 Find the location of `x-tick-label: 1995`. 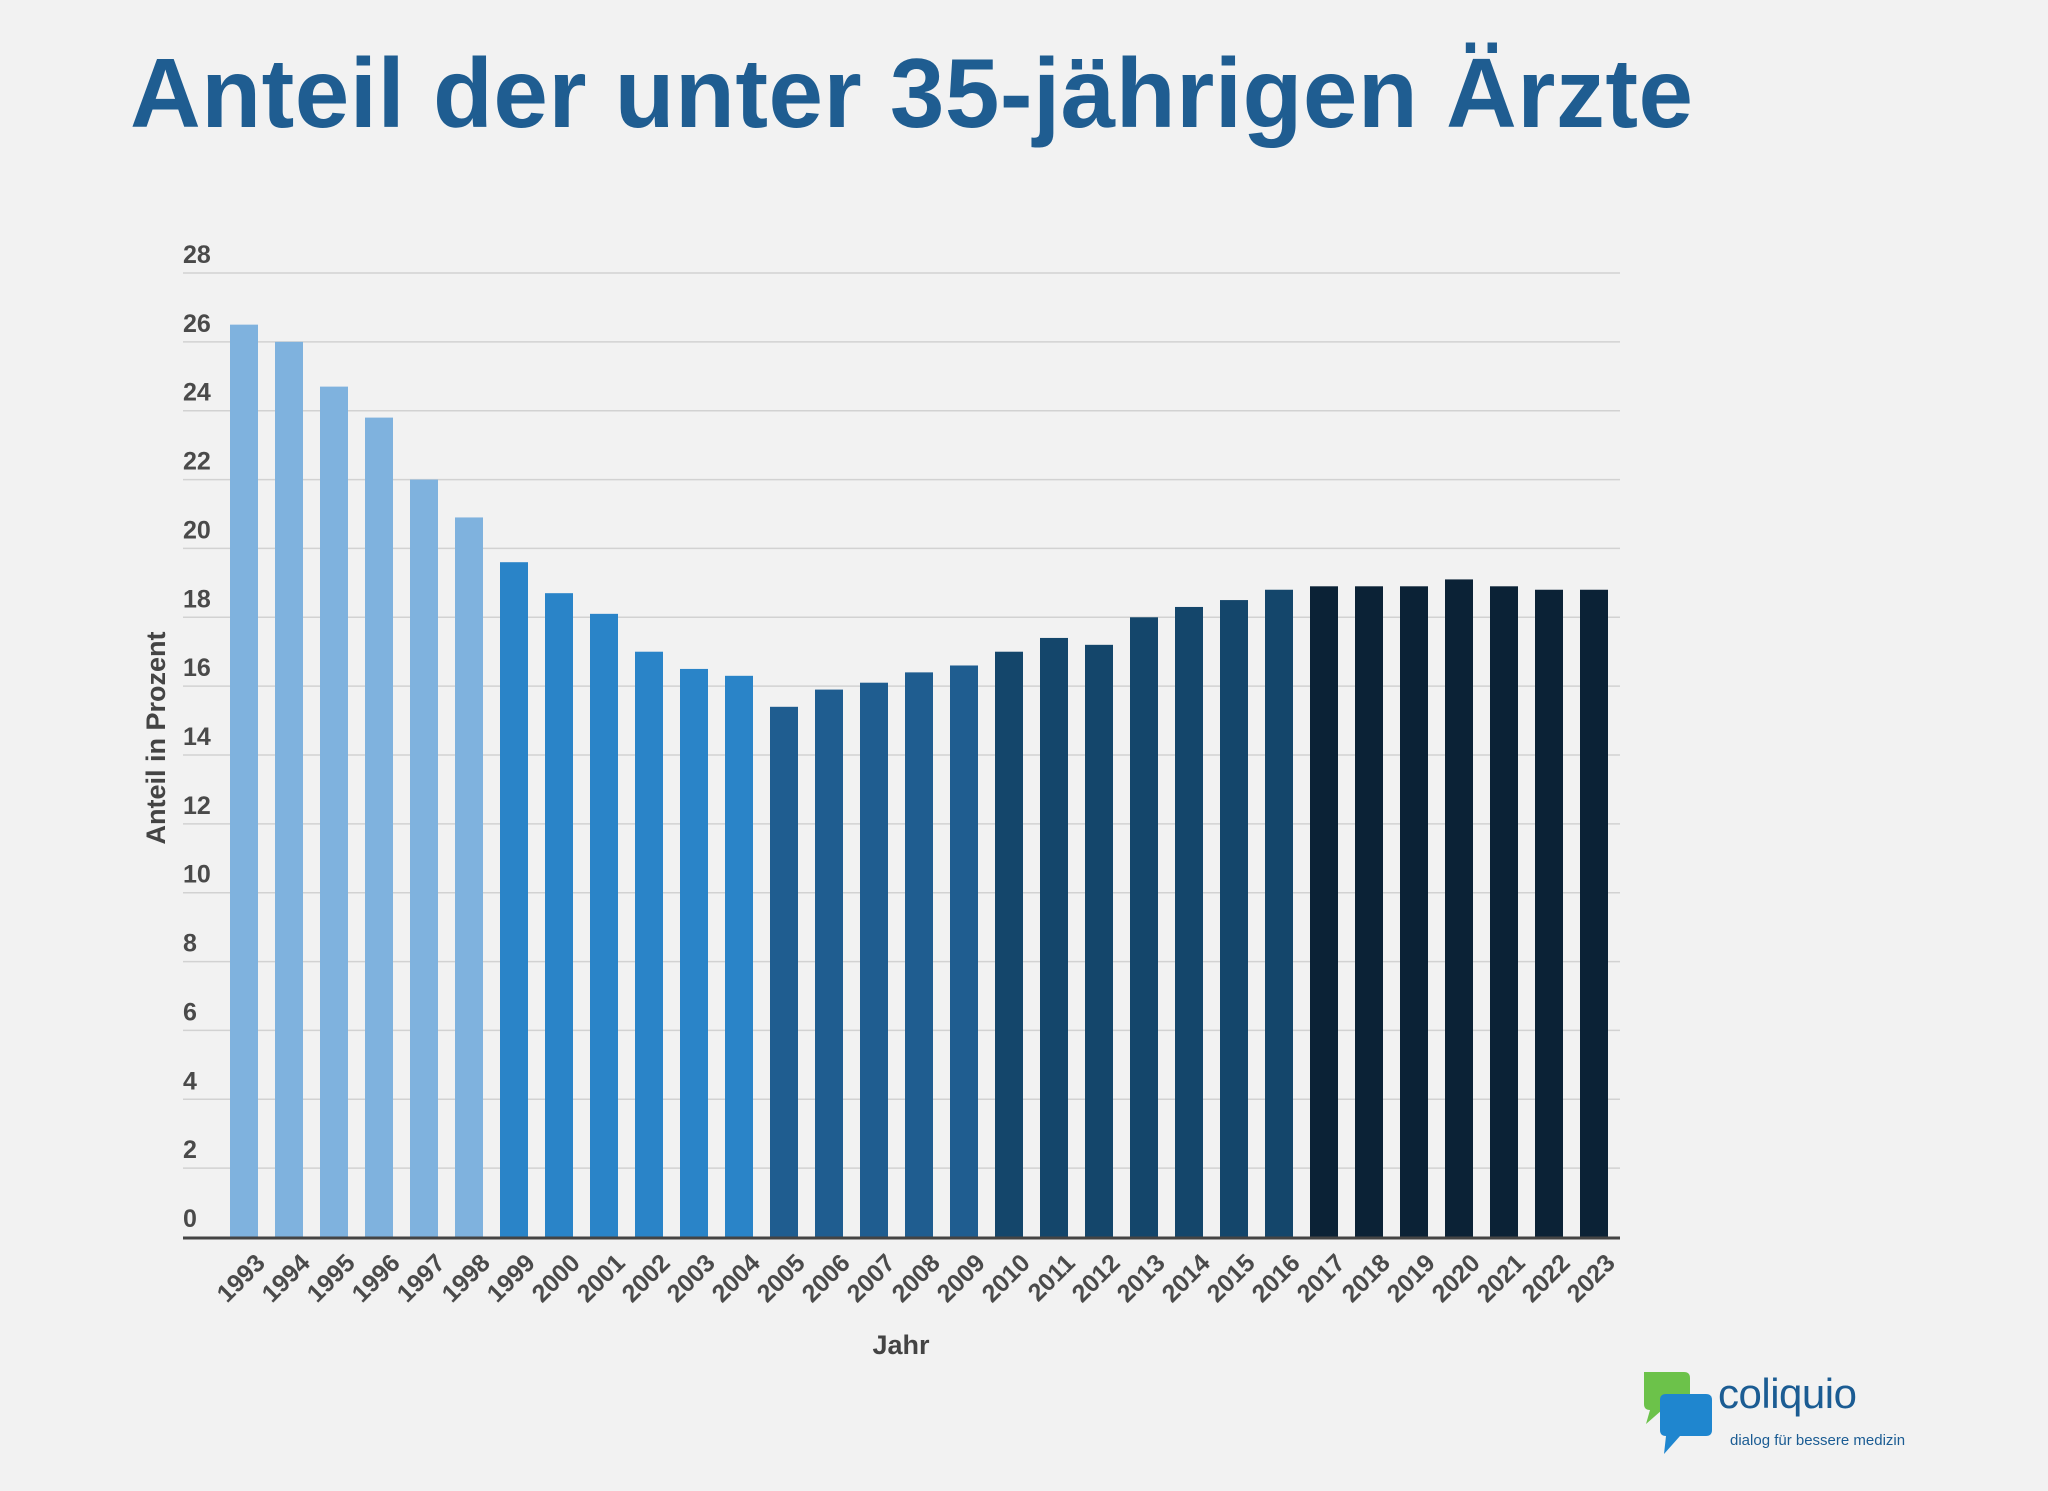

x-tick-label: 1995 is located at coordinates (331, 1278).